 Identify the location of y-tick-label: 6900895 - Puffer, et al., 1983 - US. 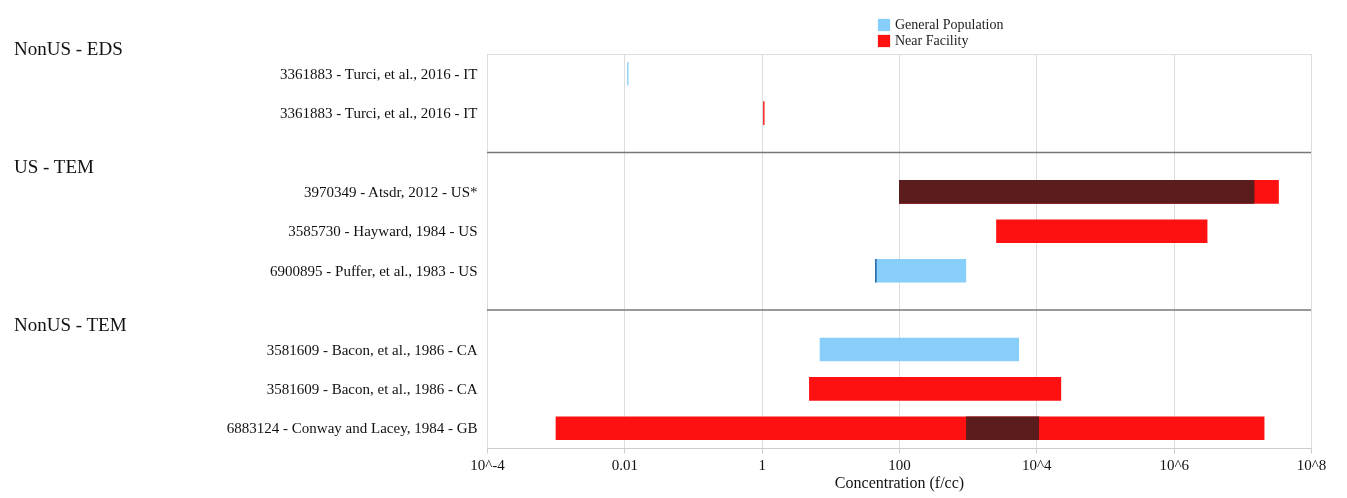
(374, 270).